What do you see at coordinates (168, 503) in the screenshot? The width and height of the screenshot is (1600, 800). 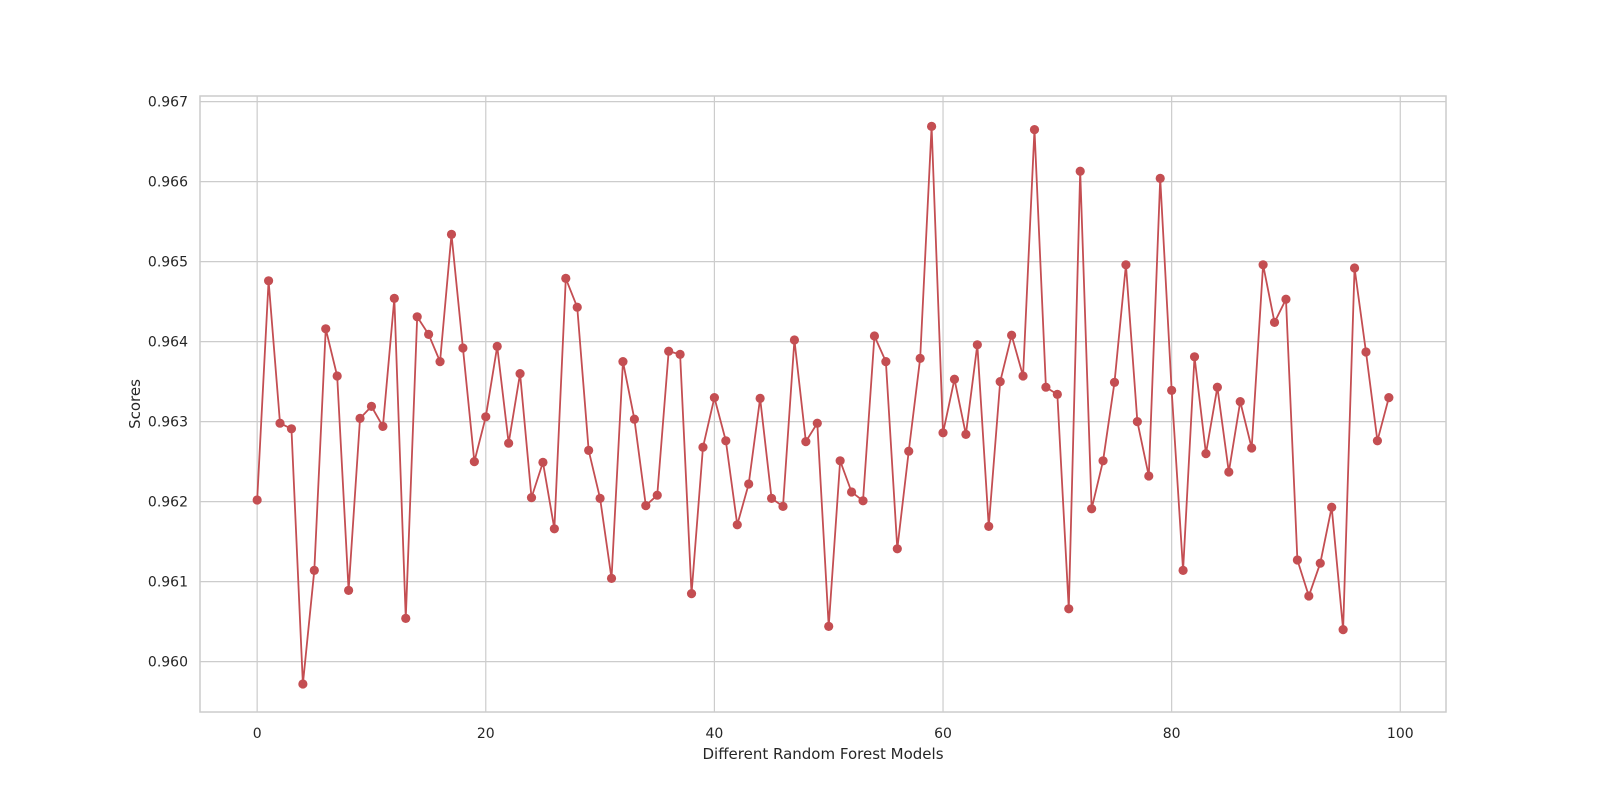 I see `y-tick-label: 0.962` at bounding box center [168, 503].